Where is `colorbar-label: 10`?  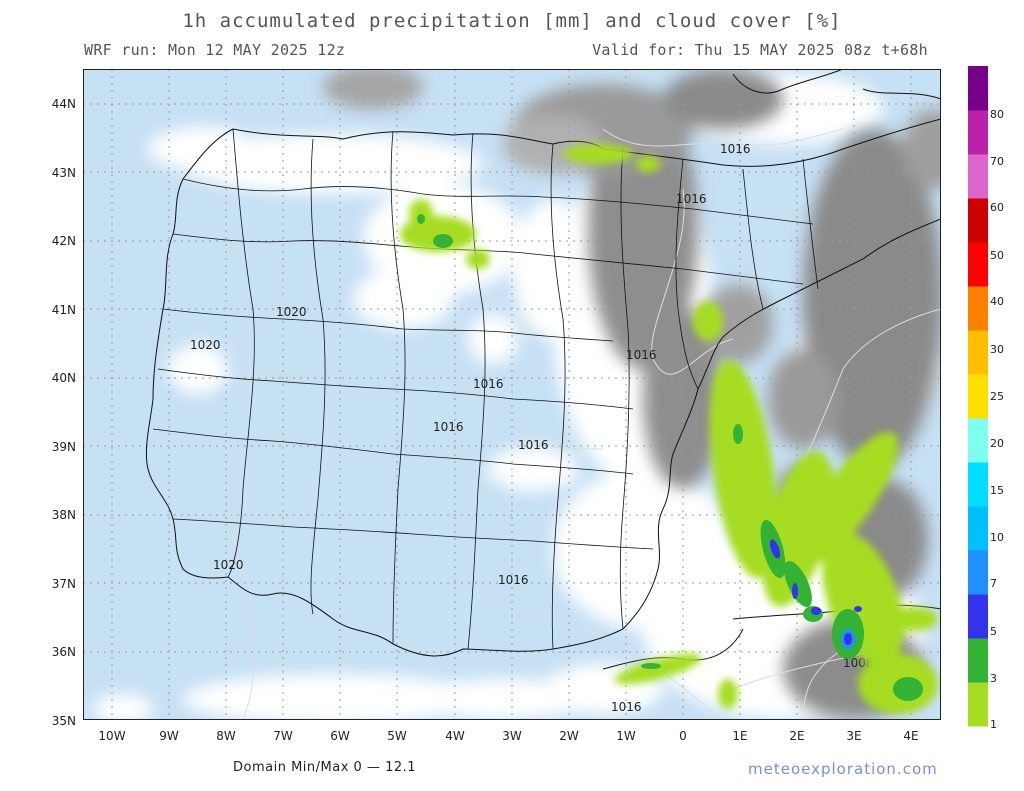 colorbar-label: 10 is located at coordinates (997, 537).